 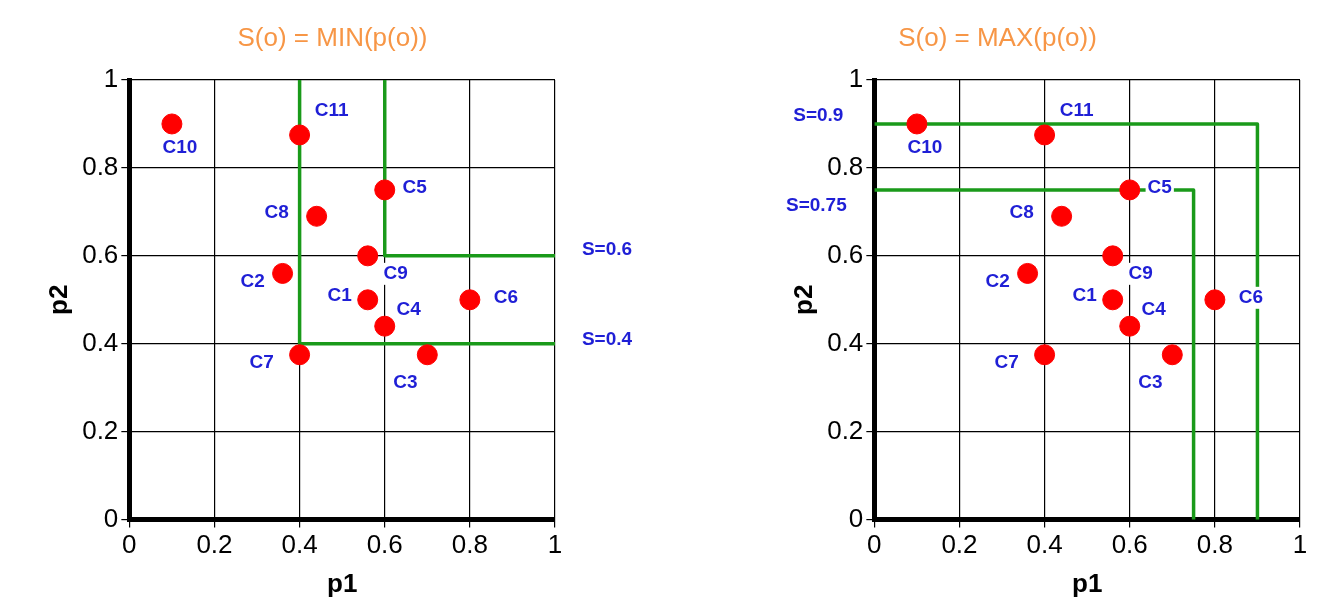 What do you see at coordinates (997, 37) in the screenshot?
I see `chart-title: S(o) = MAX(p(o))` at bounding box center [997, 37].